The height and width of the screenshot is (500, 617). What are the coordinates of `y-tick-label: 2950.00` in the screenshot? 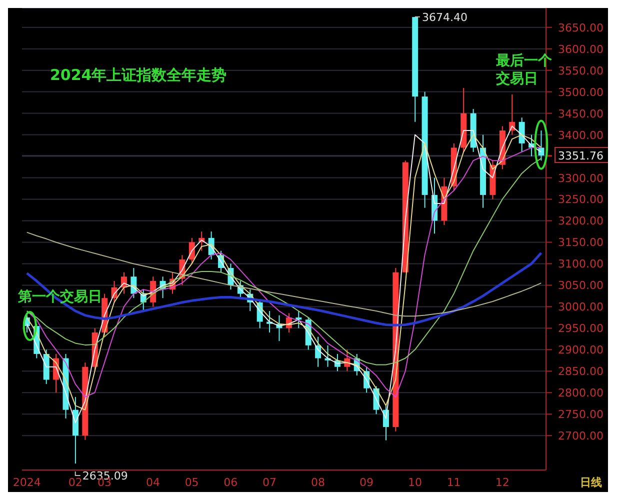 It's located at (581, 329).